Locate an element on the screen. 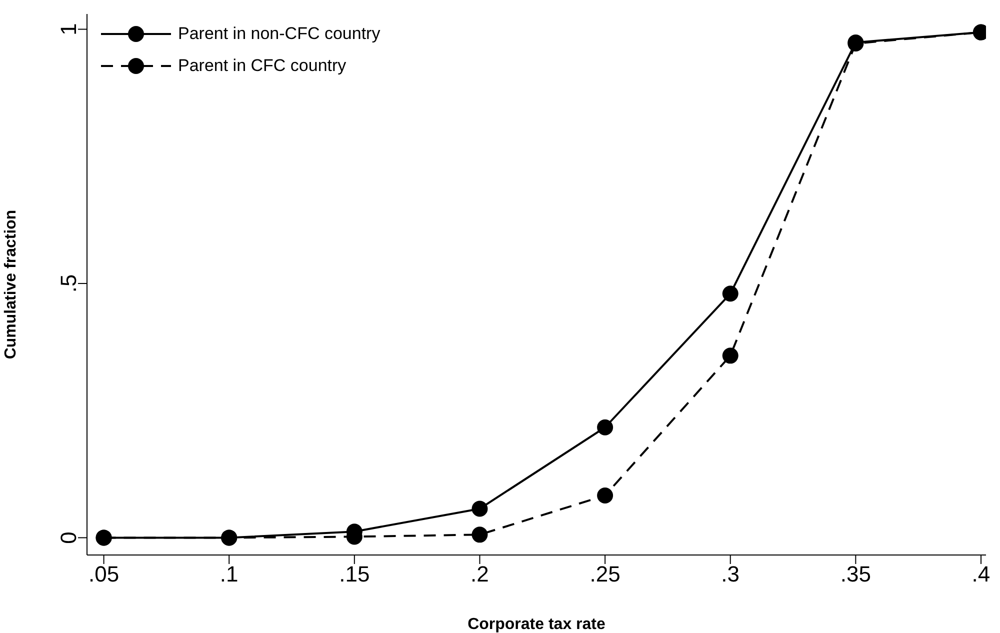 This screenshot has width=1000, height=633. x-tick-label: .35 is located at coordinates (855, 574).